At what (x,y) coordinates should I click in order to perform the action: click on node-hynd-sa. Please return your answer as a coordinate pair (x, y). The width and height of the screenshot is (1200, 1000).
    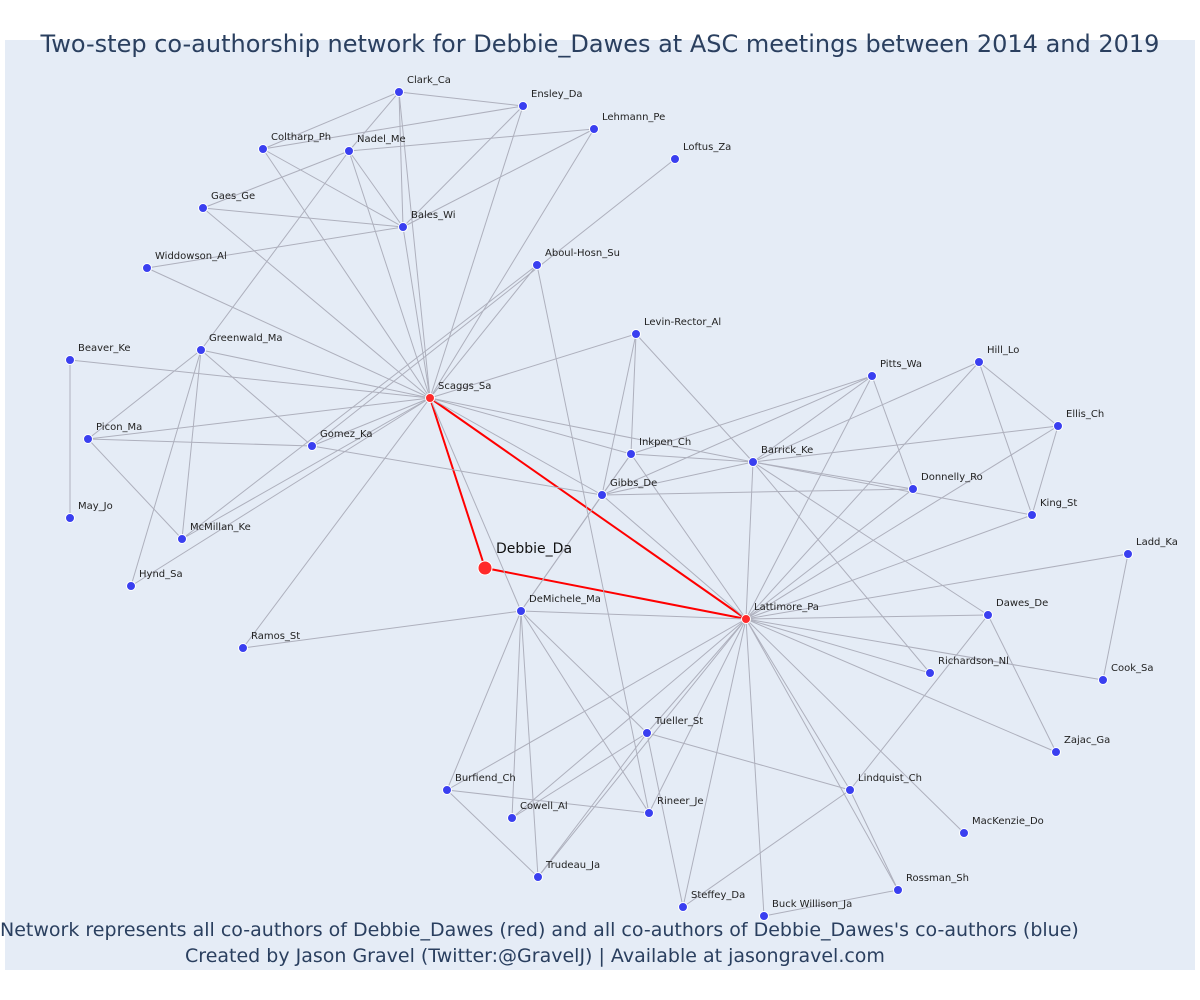
    Looking at the image, I should click on (131, 586).